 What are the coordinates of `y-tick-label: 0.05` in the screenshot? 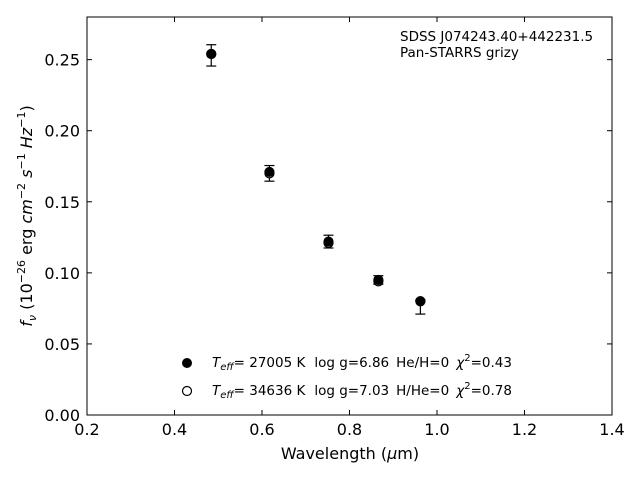 It's located at (62, 344).